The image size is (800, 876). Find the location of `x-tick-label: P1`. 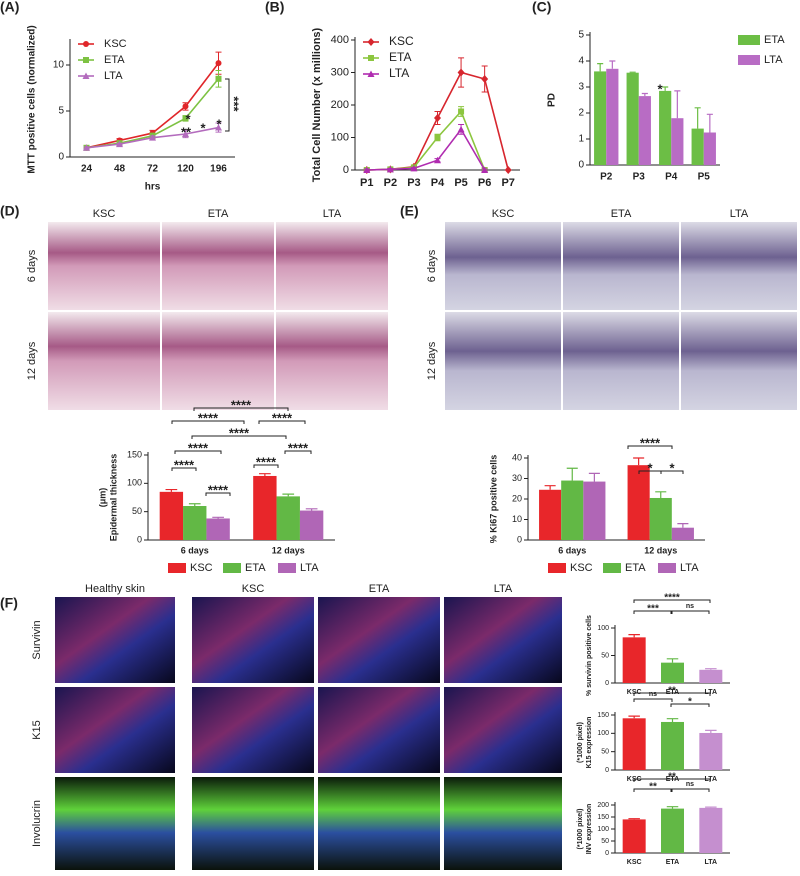

x-tick-label: P1 is located at coordinates (366, 183).